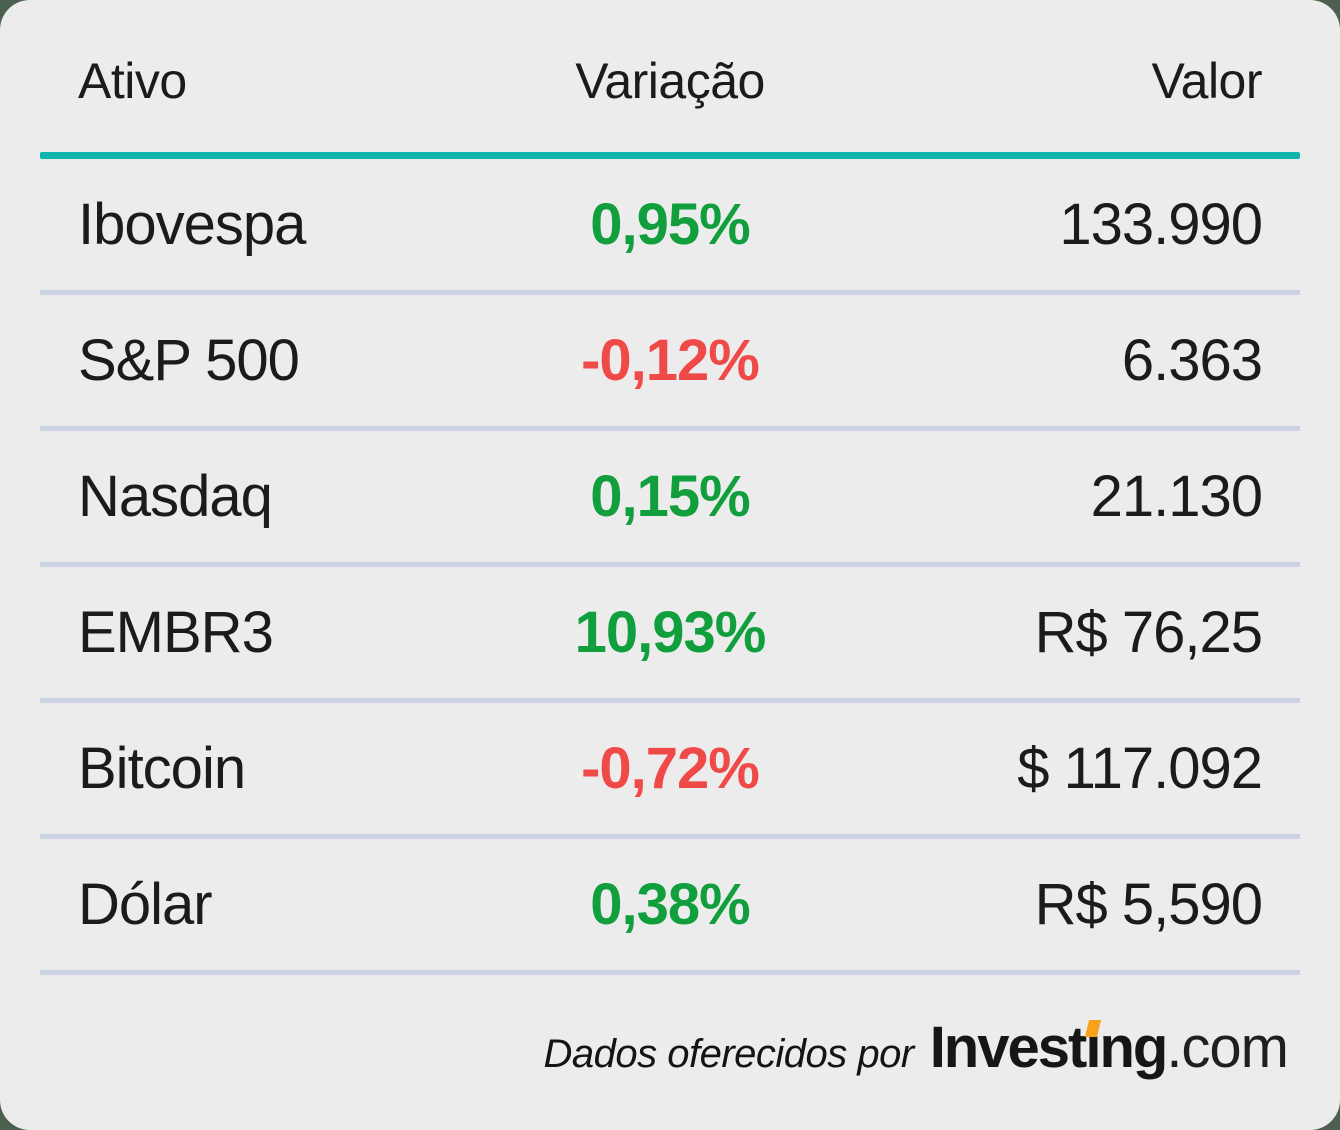 This screenshot has width=1340, height=1130. What do you see at coordinates (1133, 1047) in the screenshot?
I see `logo-text-part2: ng` at bounding box center [1133, 1047].